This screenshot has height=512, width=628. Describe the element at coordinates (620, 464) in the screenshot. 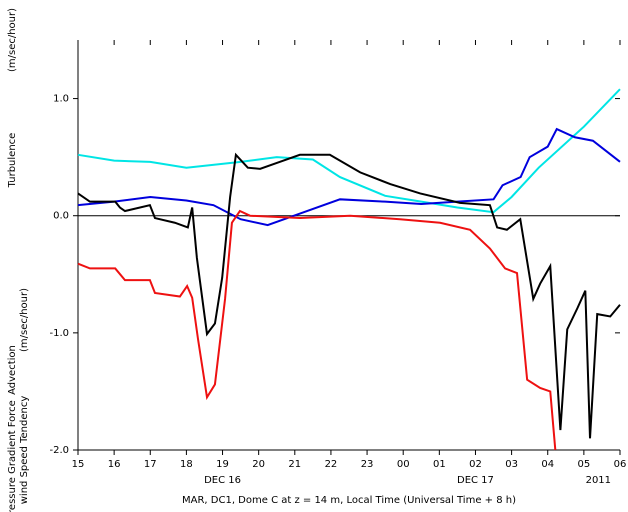

I see `x-tick-label: 06` at that location.